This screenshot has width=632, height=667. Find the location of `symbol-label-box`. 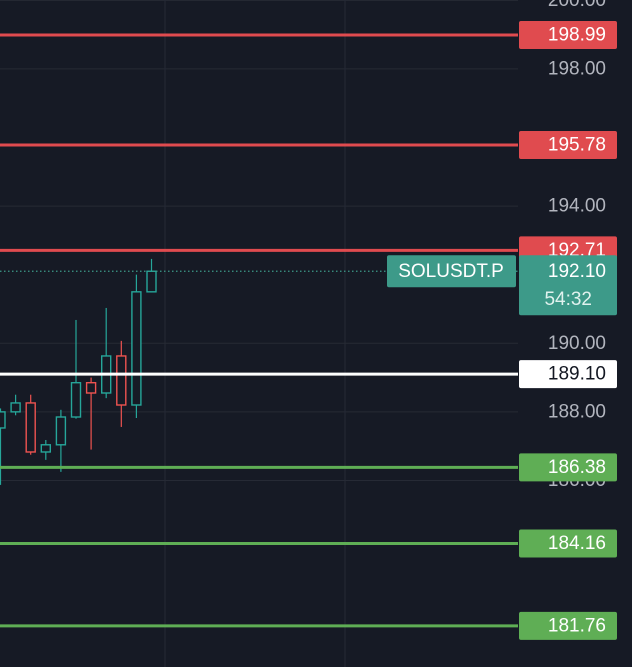

symbol-label-box is located at coordinates (451, 271).